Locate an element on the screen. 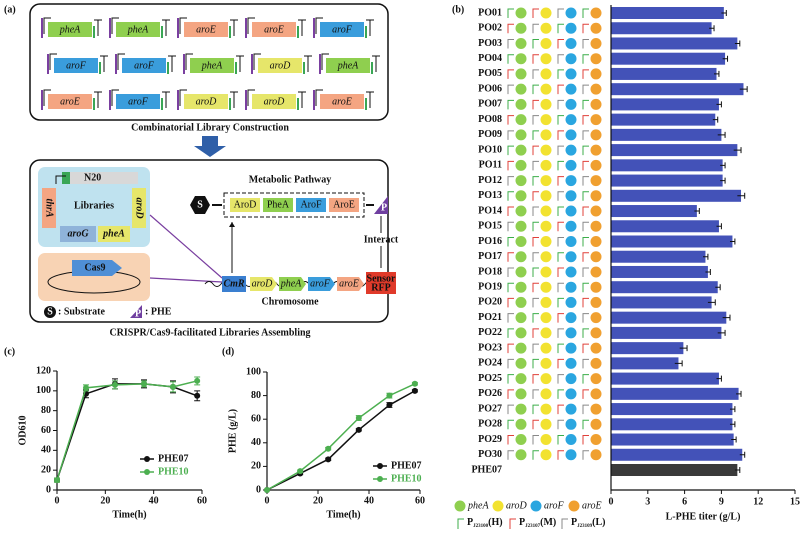  x-tick-label: 20 is located at coordinates (318, 500).